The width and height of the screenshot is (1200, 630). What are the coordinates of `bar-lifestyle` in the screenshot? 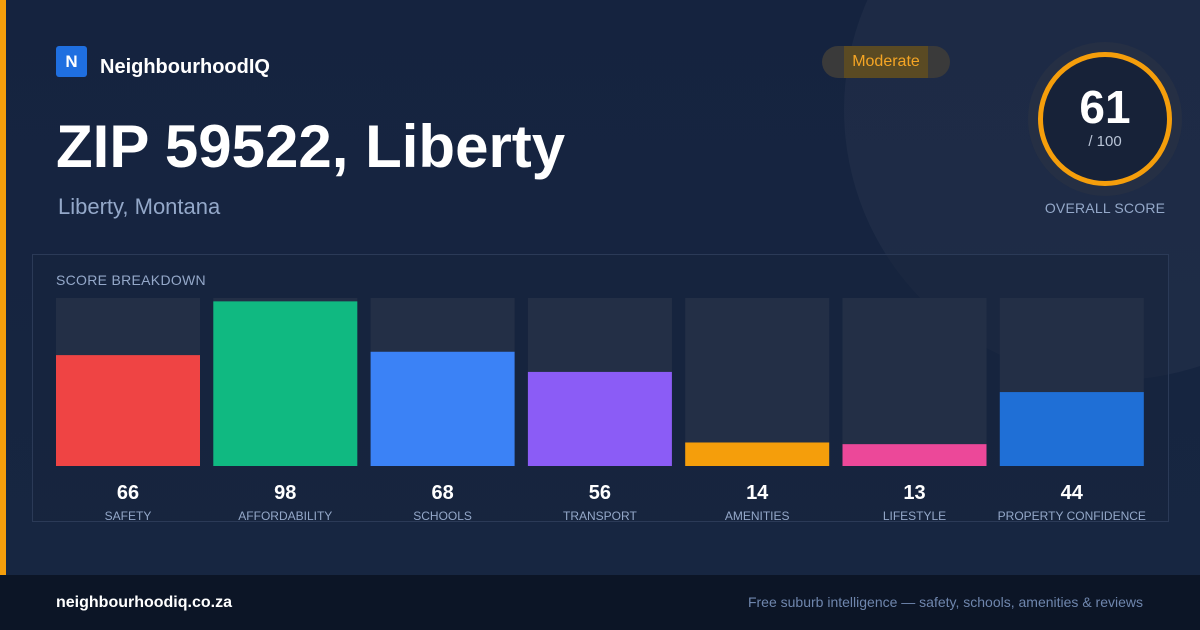 It's located at (914, 455).